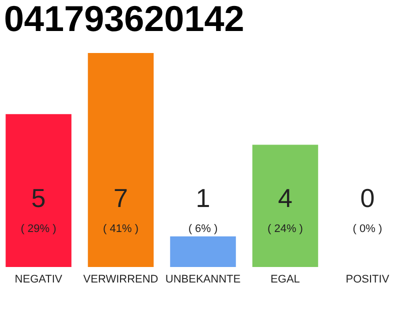 The image size is (410, 320). What do you see at coordinates (120, 280) in the screenshot?
I see `x-tick-label: VERWIRREND` at bounding box center [120, 280].